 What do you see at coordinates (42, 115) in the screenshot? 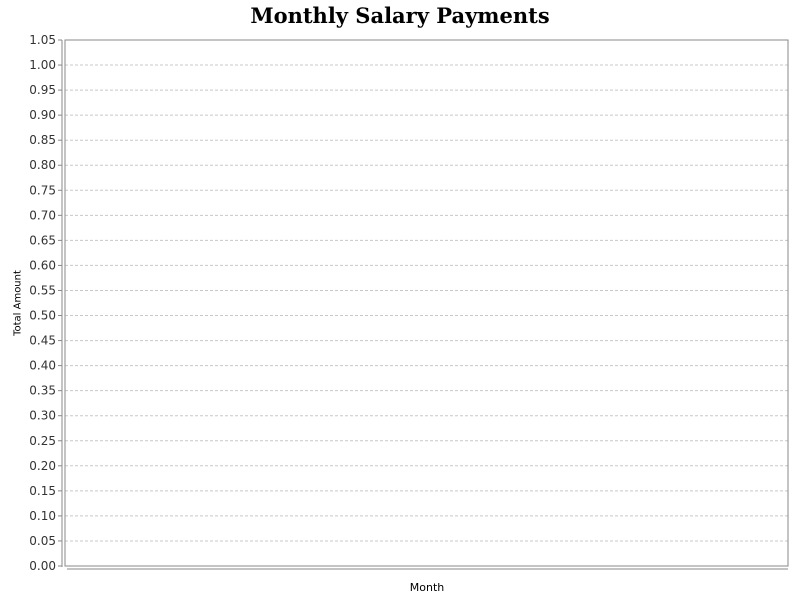
I see `y-tick-label: 0.90` at bounding box center [42, 115].